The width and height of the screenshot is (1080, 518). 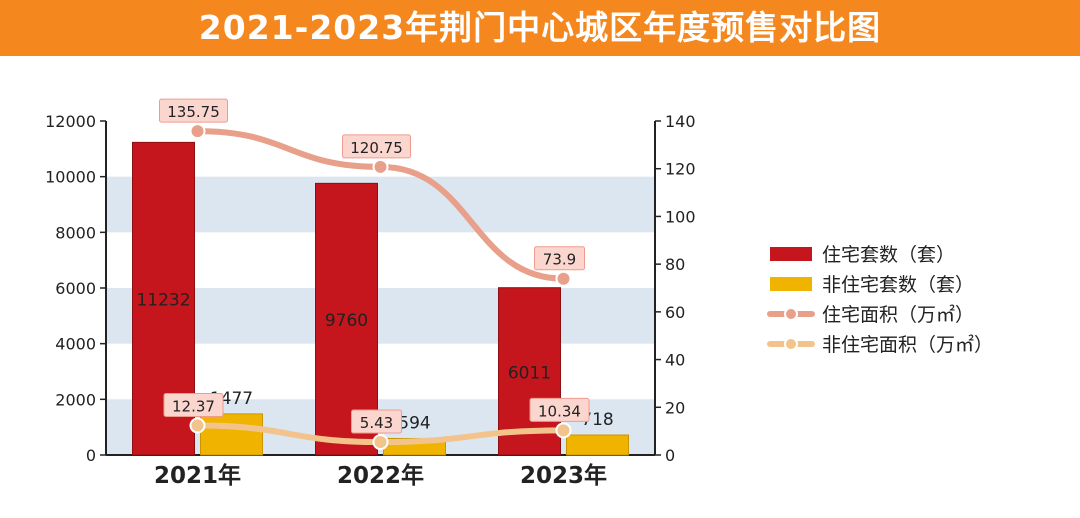 What do you see at coordinates (675, 312) in the screenshot?
I see `y-right-tick-label: 60` at bounding box center [675, 312].